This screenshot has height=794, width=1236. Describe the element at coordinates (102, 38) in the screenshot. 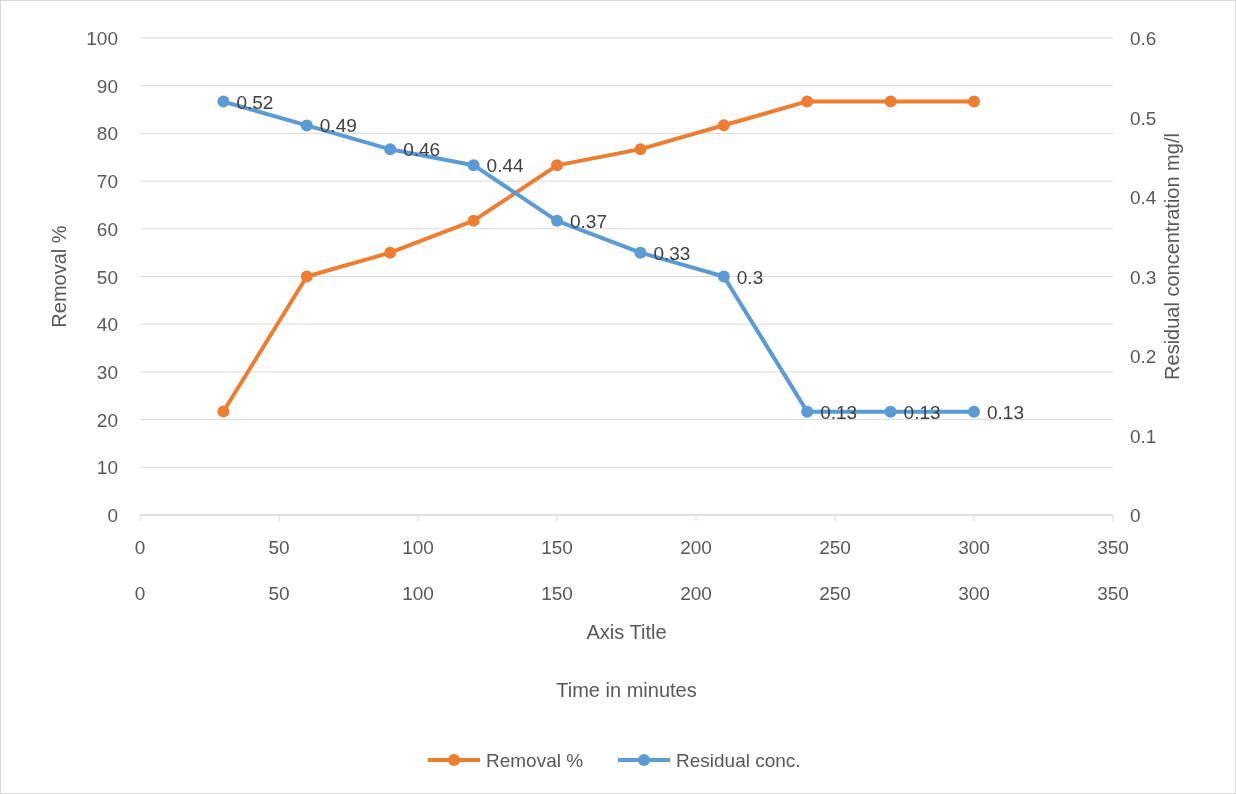

I see `y-tick-label: 100` at that location.